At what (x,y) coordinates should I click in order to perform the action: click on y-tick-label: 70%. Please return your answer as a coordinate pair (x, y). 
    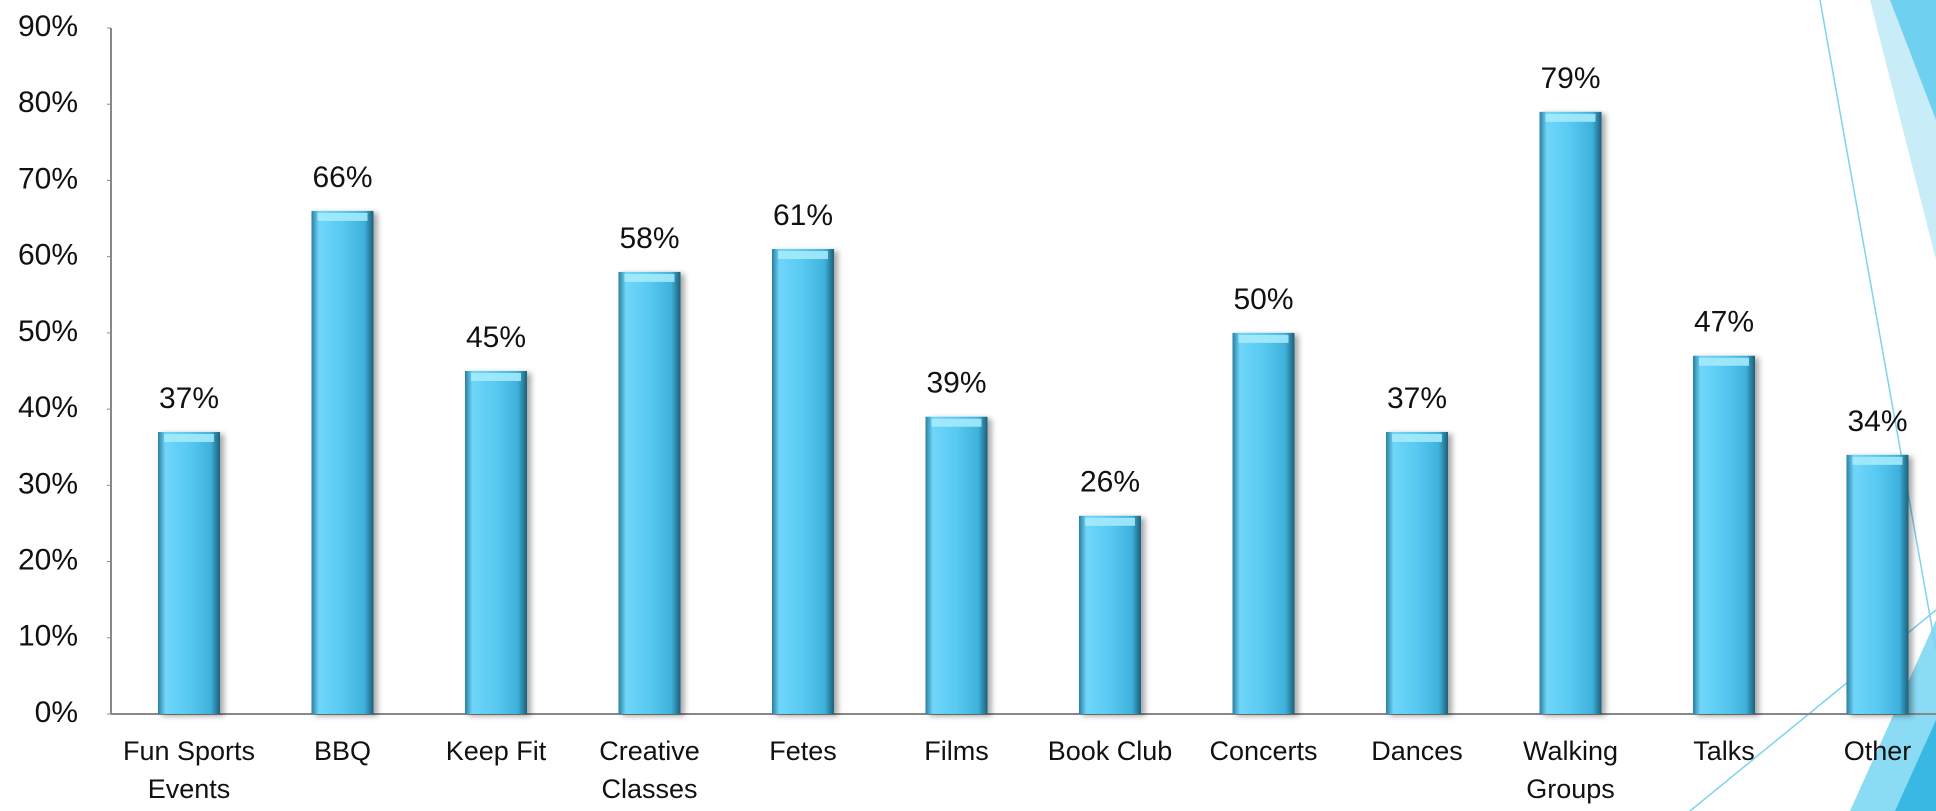
    Looking at the image, I should click on (48, 178).